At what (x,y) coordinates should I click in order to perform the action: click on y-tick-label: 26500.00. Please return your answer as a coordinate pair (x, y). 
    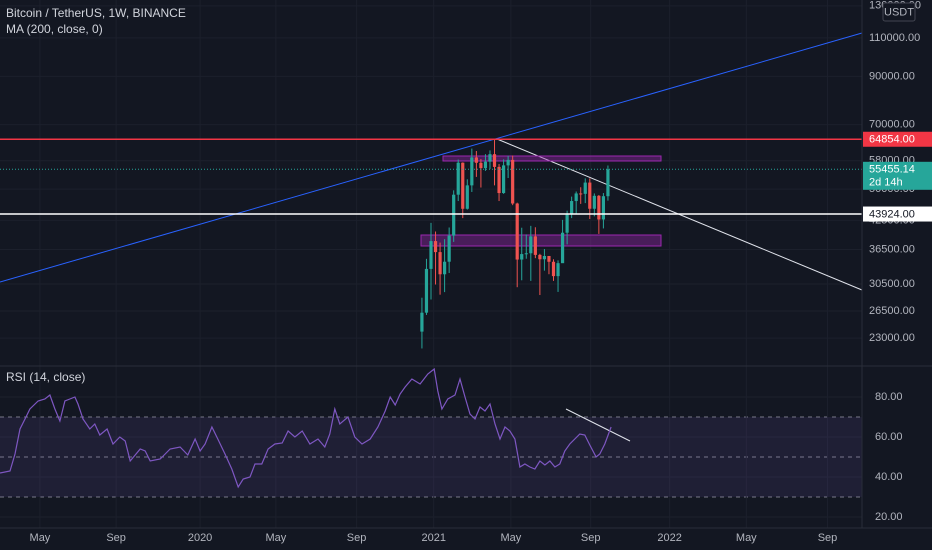
    Looking at the image, I should click on (892, 311).